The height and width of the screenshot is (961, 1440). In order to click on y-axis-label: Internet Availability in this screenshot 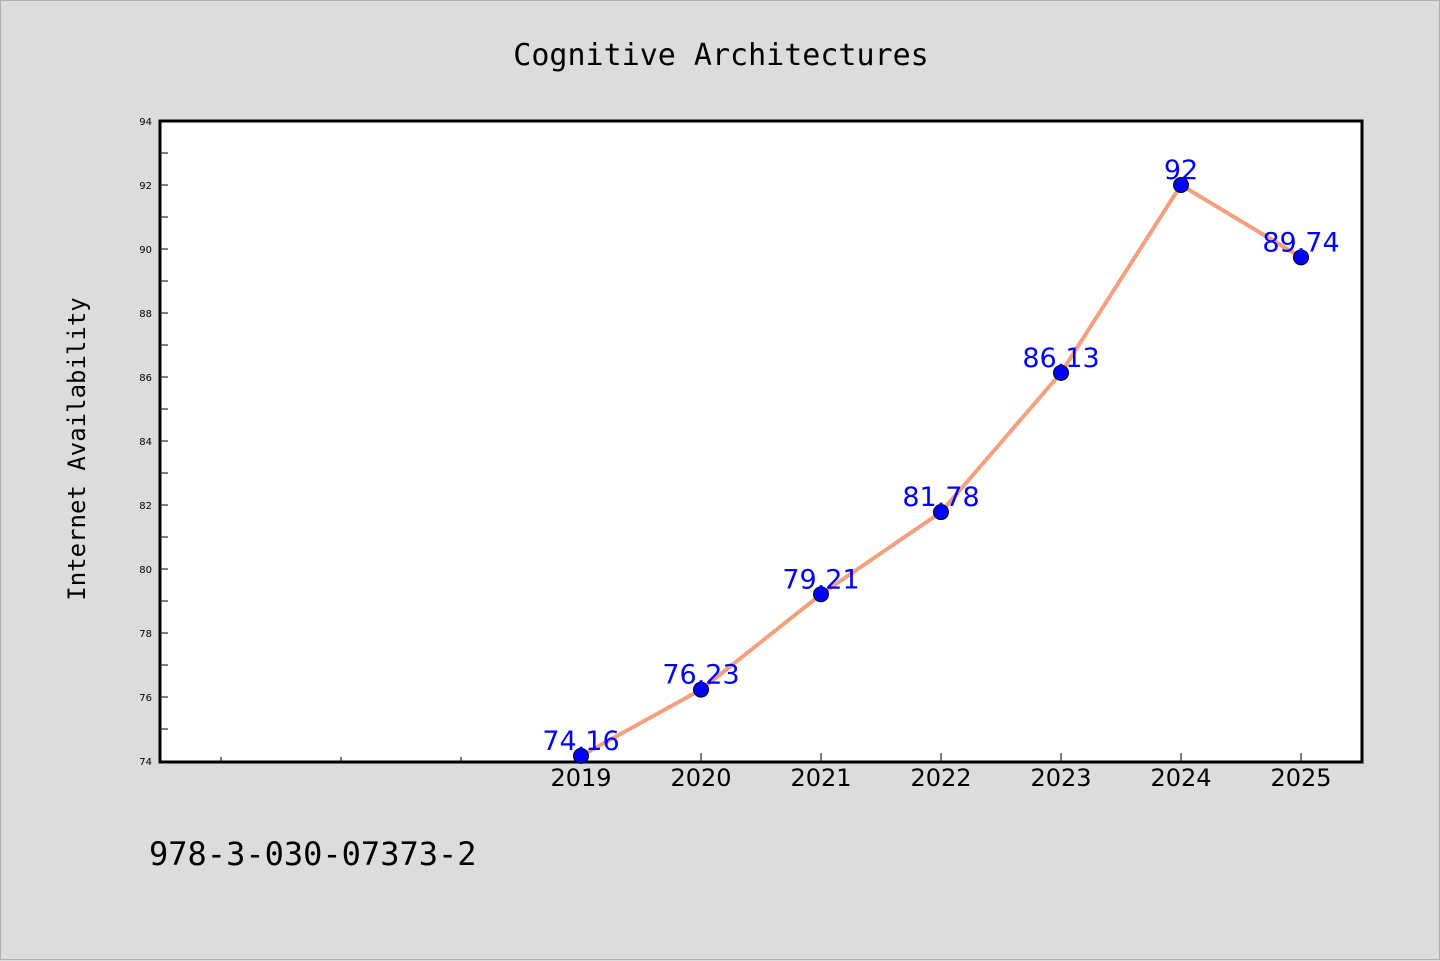, I will do `click(77, 448)`.